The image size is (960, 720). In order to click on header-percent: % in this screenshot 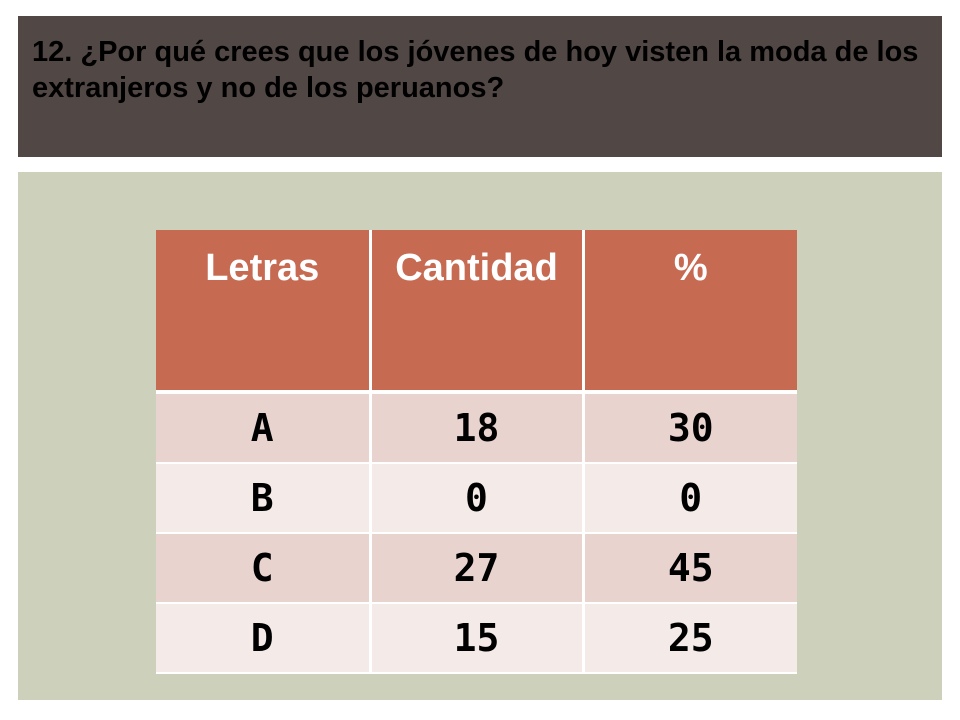, I will do `click(690, 312)`.